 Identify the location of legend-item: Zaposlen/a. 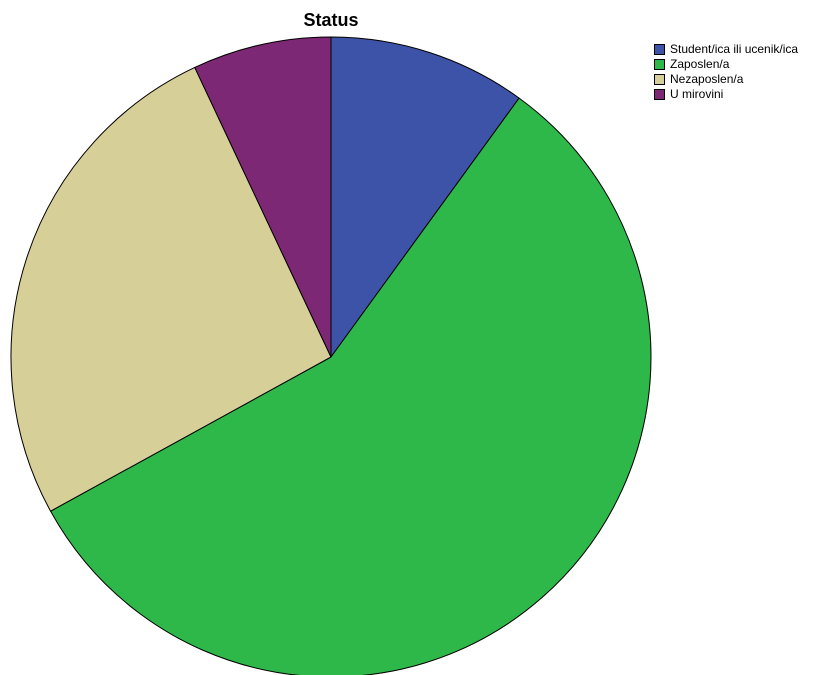
(726, 64).